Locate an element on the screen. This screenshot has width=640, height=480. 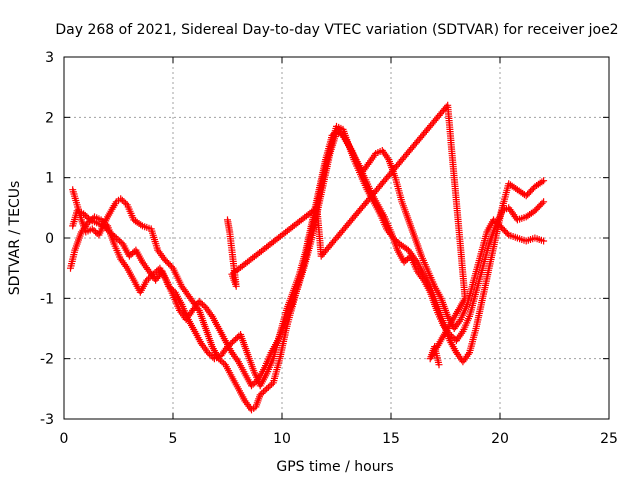
y-tick-label: -3 is located at coordinates (47, 420).